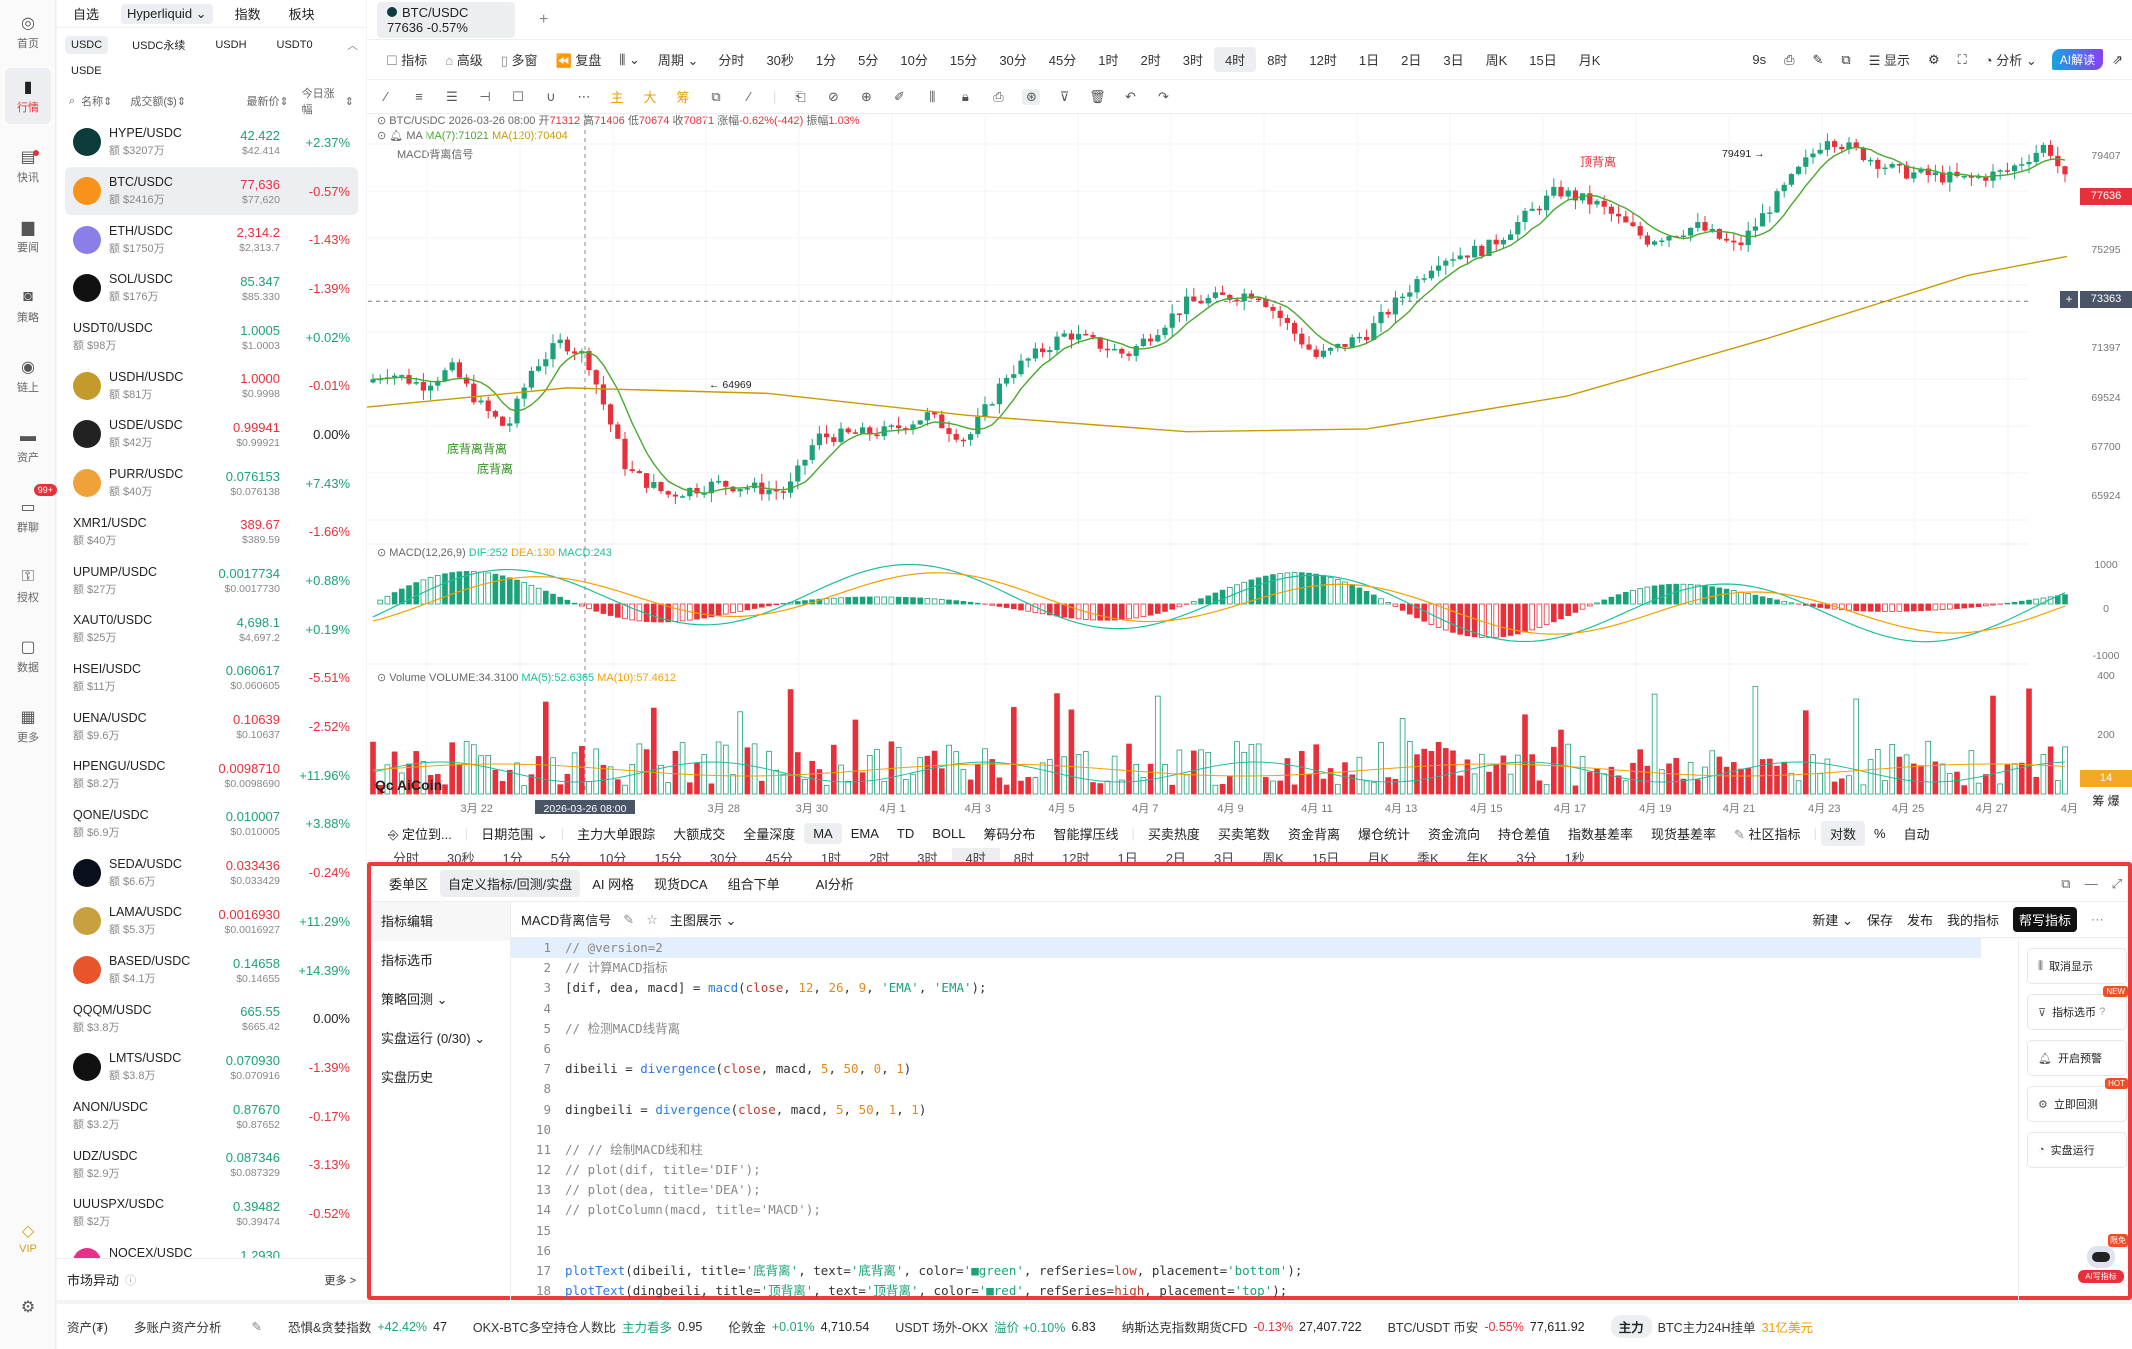 The width and height of the screenshot is (2132, 1349). What do you see at coordinates (28, 585) in the screenshot?
I see `nav-item-8: ⚿ 授权` at bounding box center [28, 585].